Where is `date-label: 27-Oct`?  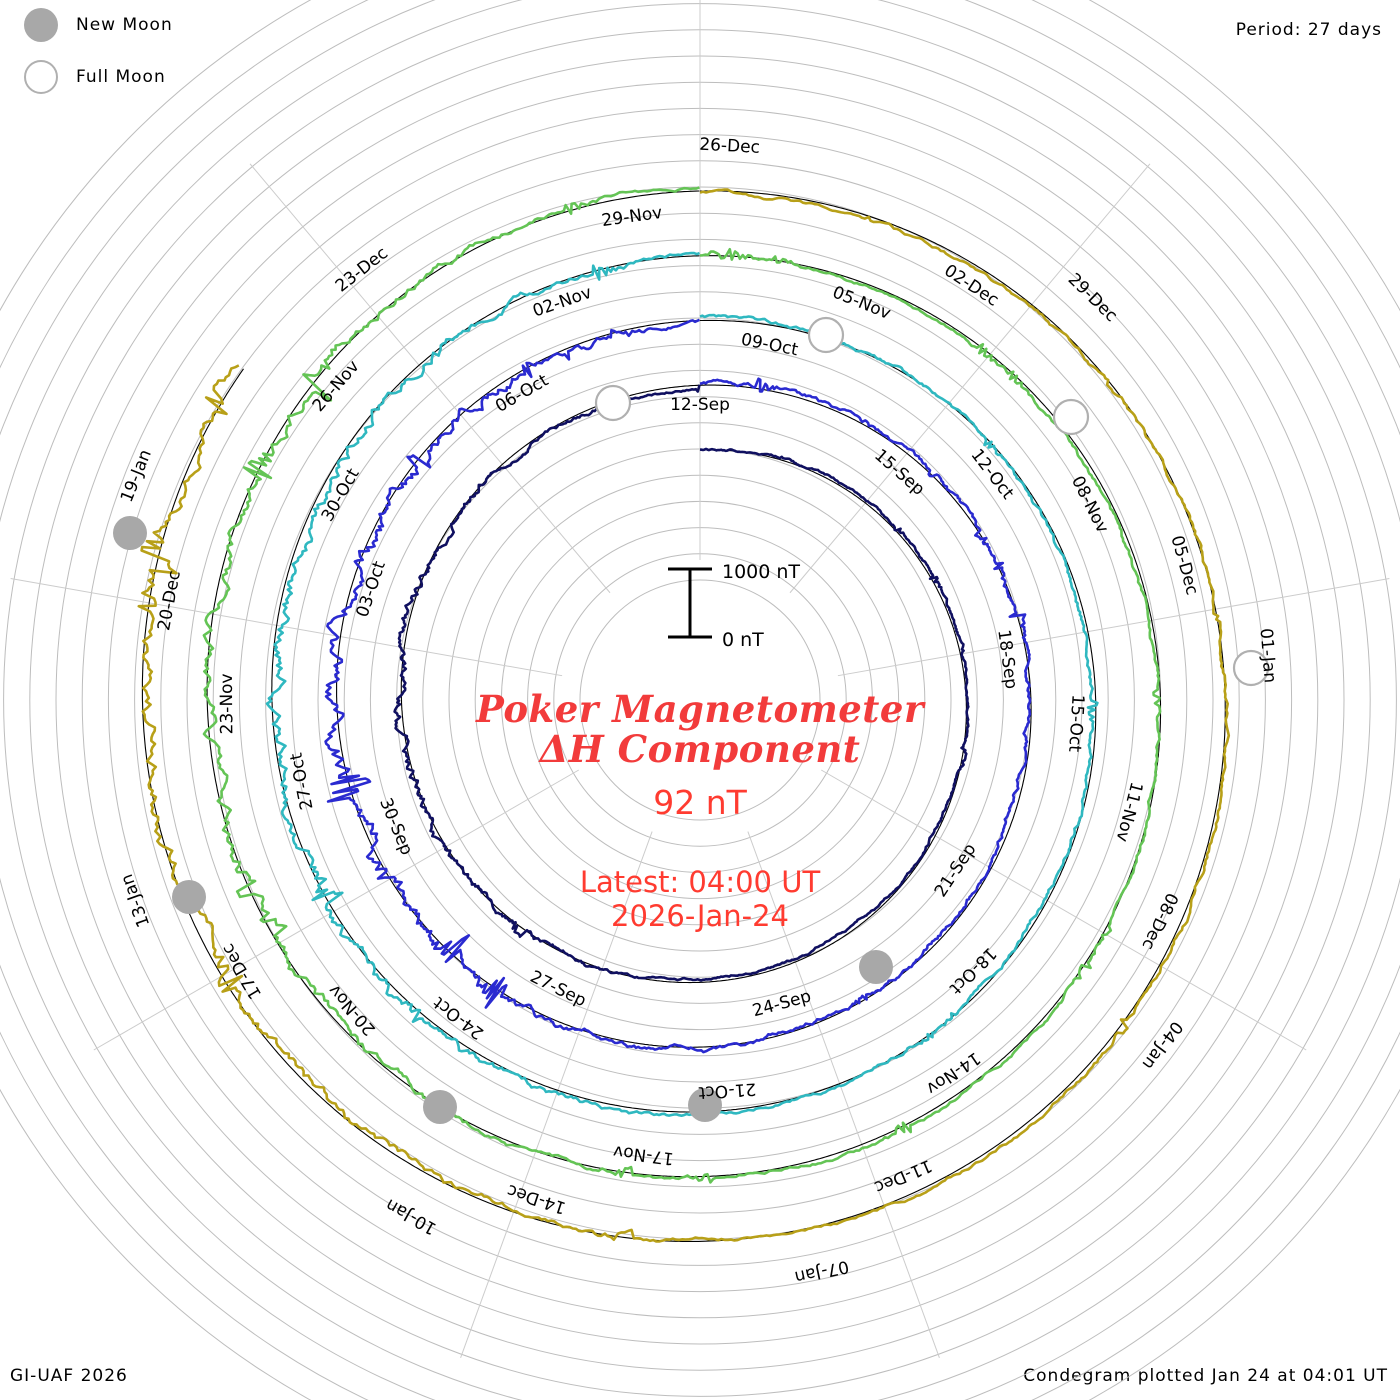
date-label: 27-Oct is located at coordinates (301, 781).